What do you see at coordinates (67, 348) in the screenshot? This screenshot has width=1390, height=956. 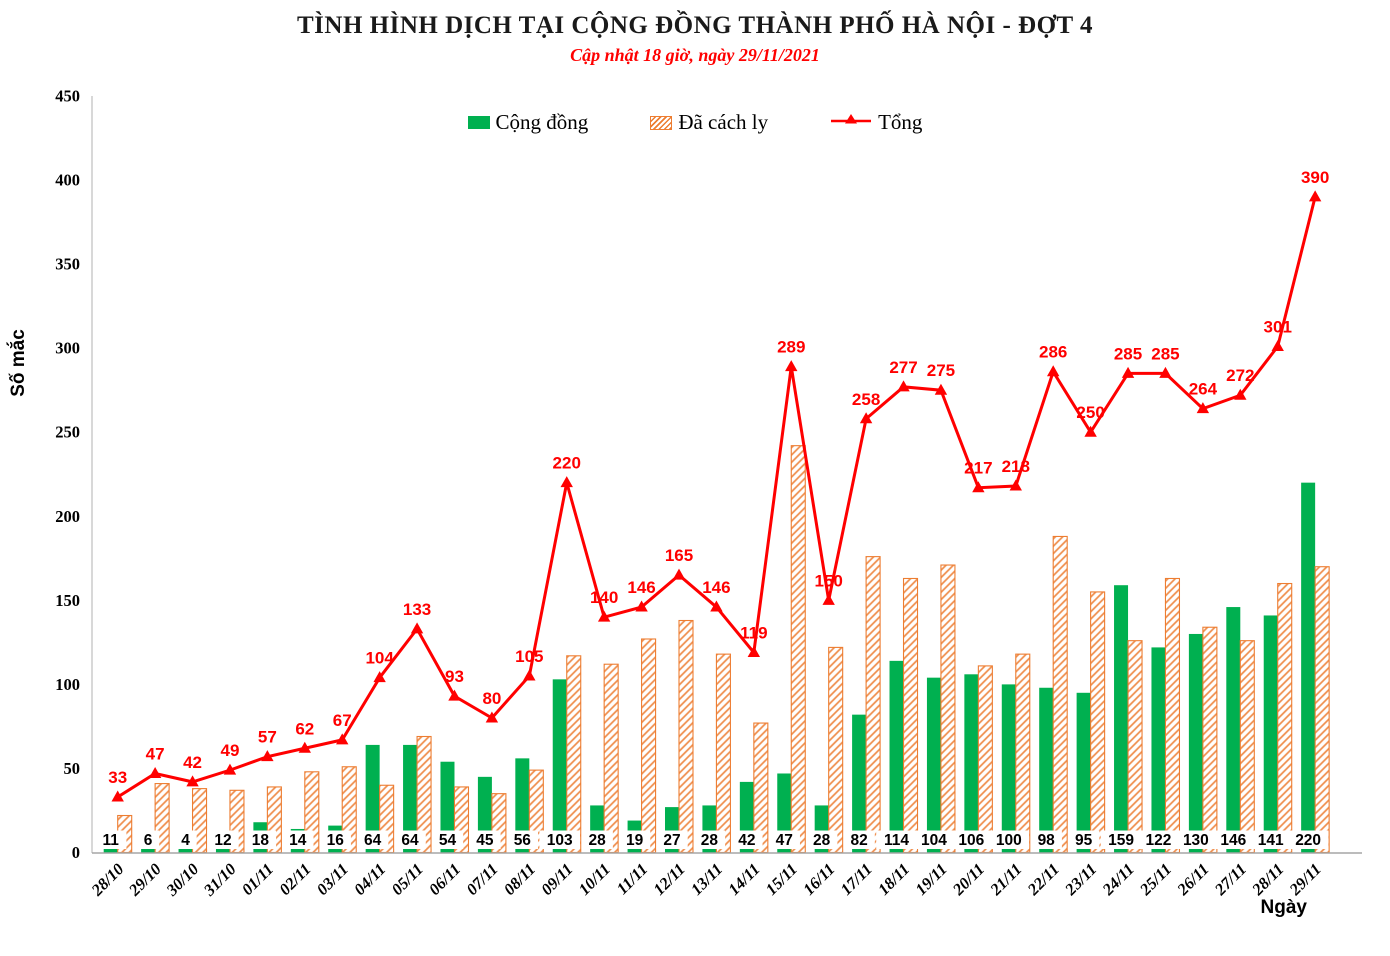 I see `y-tick-label: 300` at bounding box center [67, 348].